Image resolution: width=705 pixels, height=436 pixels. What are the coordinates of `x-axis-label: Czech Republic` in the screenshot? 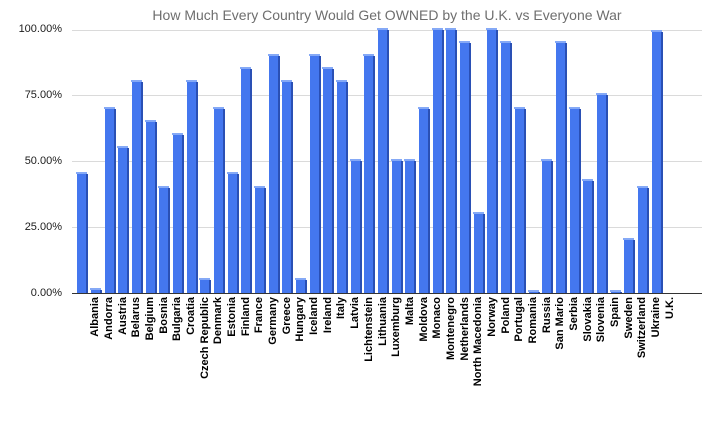 It's located at (204, 338).